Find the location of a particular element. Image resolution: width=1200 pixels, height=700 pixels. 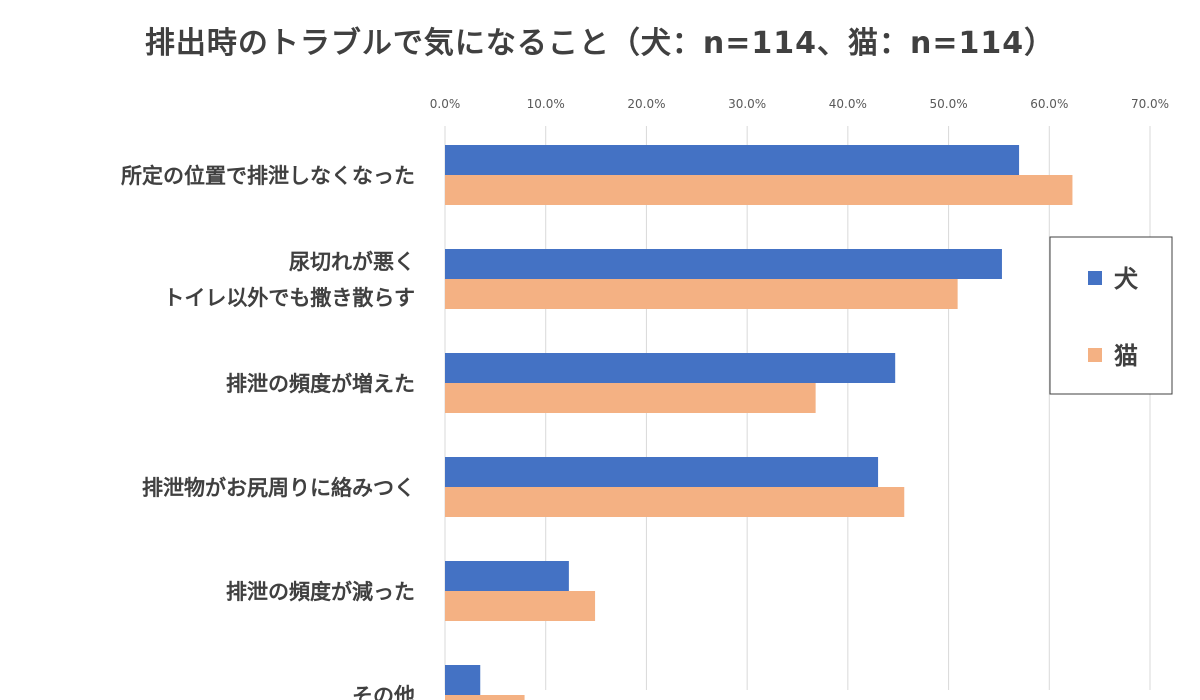

legend-box is located at coordinates (1111, 315).